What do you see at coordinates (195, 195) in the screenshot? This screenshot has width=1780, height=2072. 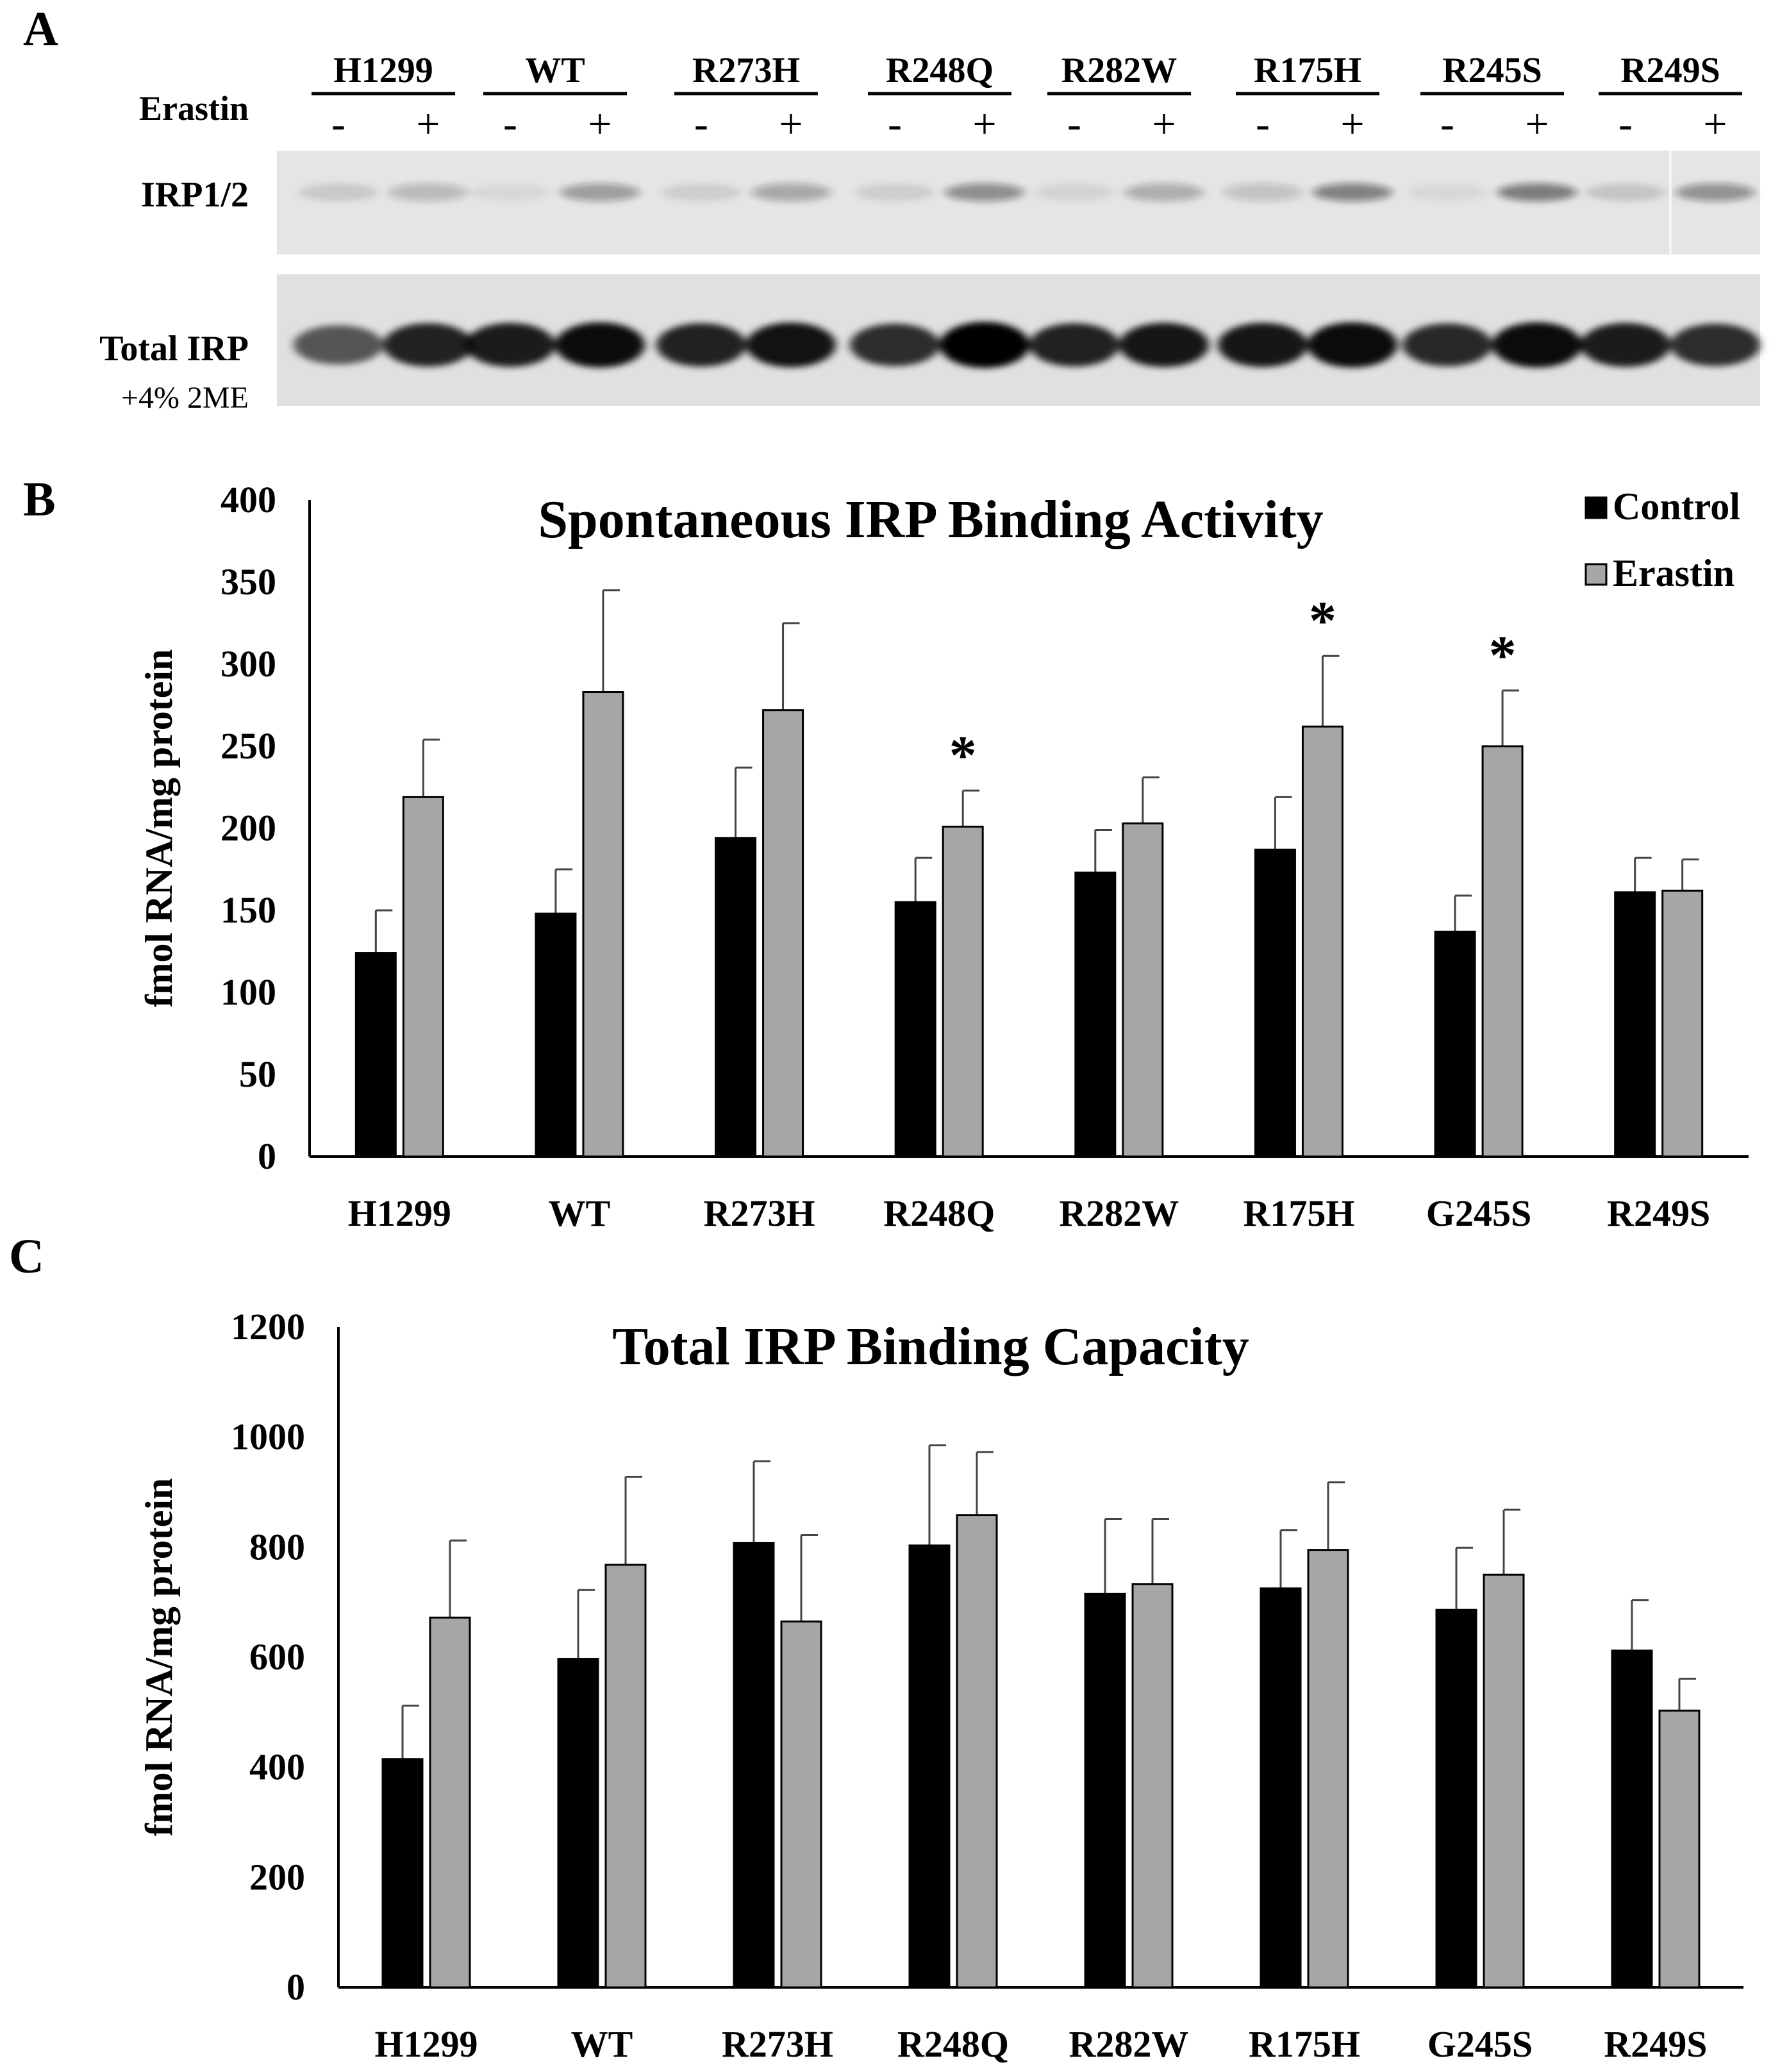 I see `irp12-label: IRP1/2` at bounding box center [195, 195].